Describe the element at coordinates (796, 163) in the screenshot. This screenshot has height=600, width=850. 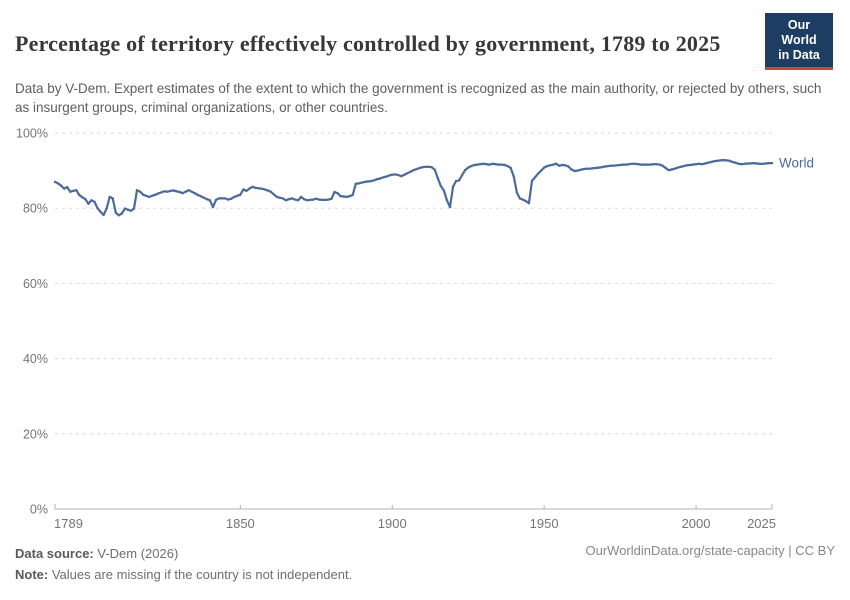
I see `series-label-world: World` at that location.